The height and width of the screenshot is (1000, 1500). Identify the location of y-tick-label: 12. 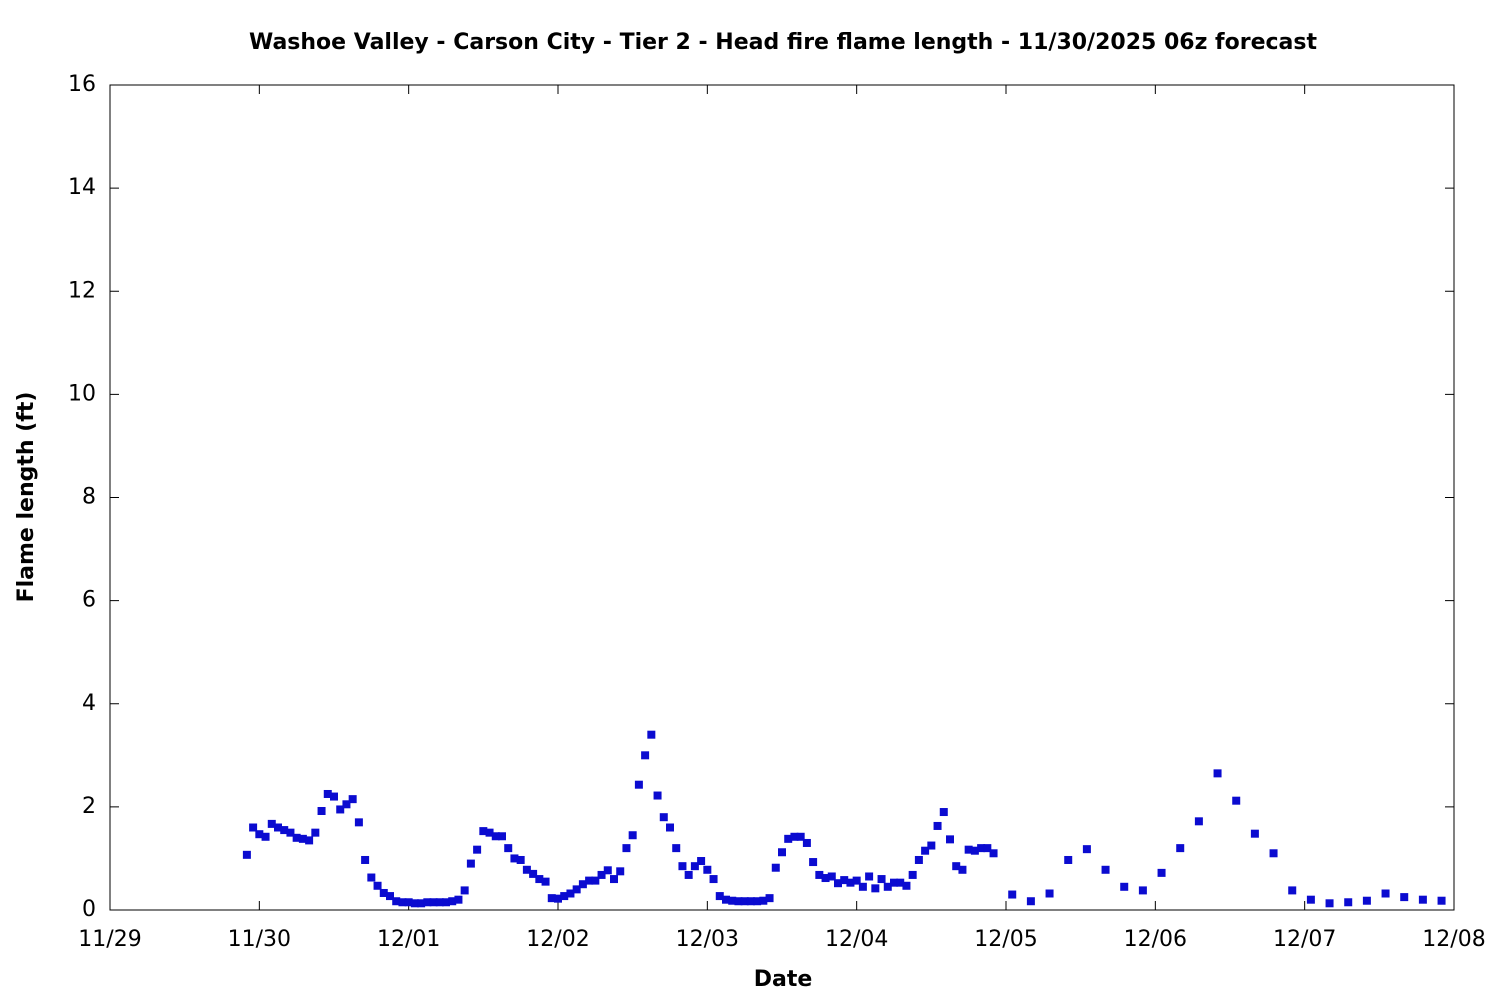
(82, 290).